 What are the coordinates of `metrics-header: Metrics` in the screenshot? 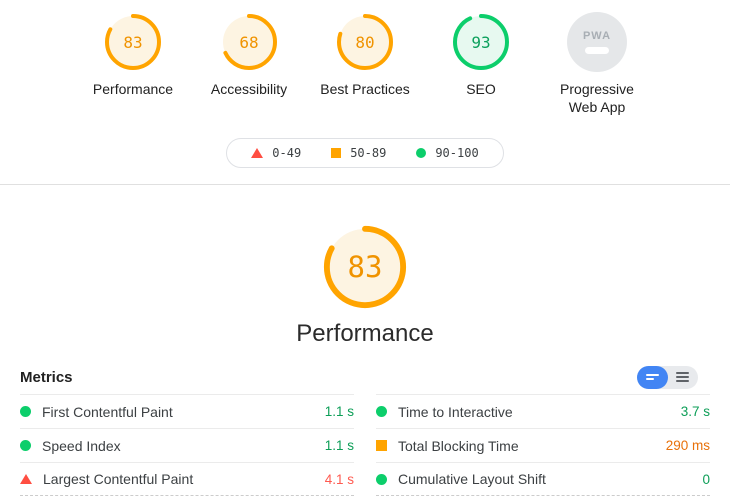 It's located at (365, 377).